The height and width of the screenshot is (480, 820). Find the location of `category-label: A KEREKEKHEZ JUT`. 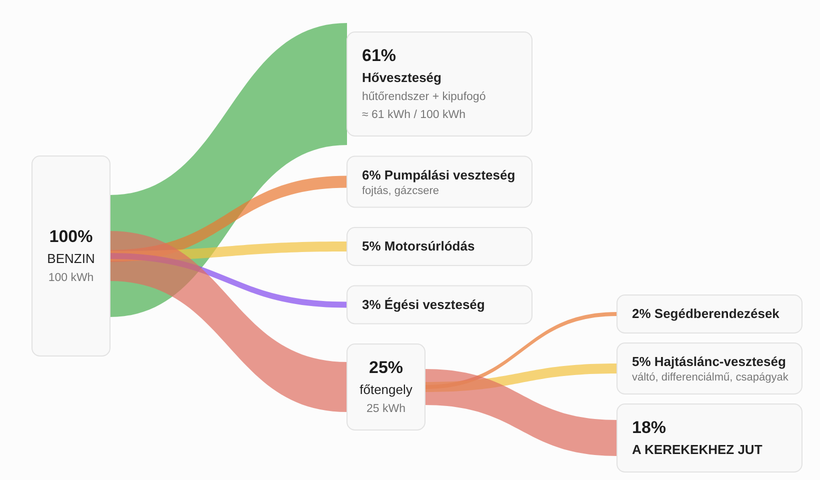

category-label: A KEREKEKHEZ JUT is located at coordinates (697, 449).